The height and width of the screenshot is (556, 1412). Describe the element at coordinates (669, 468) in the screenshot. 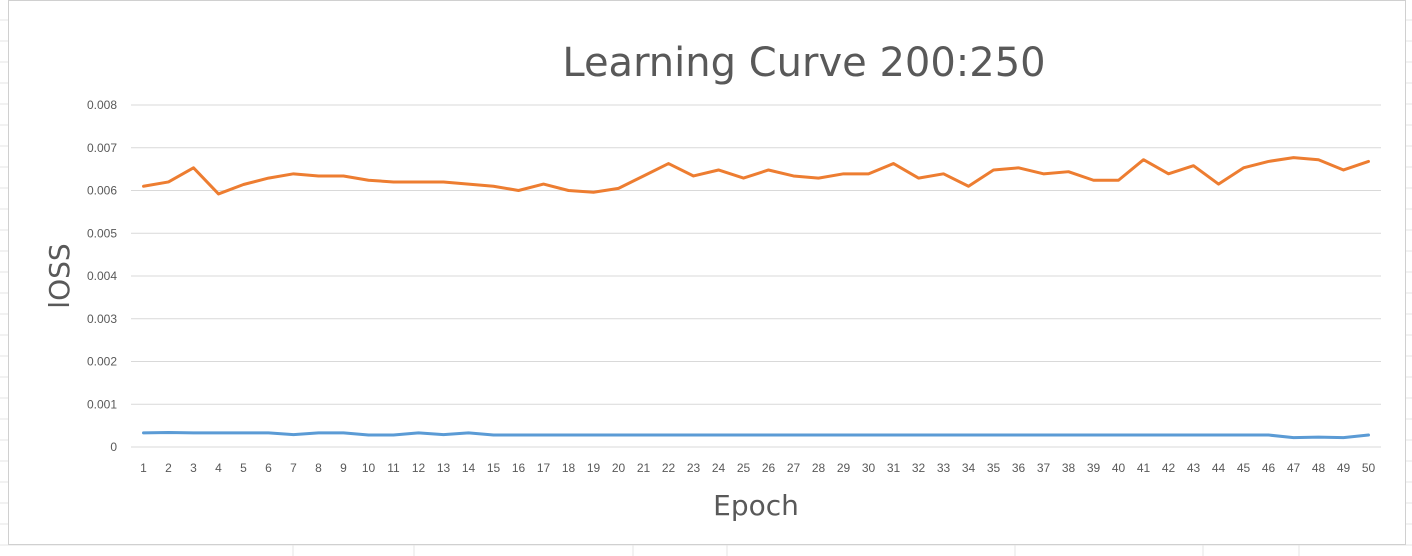

I see `x-tick-label: 22` at that location.